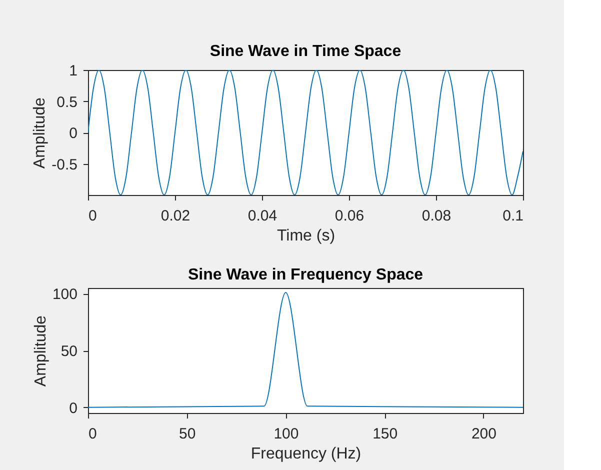 This screenshot has width=601, height=470. Describe the element at coordinates (286, 434) in the screenshot. I see `x-tick-label: 100` at that location.